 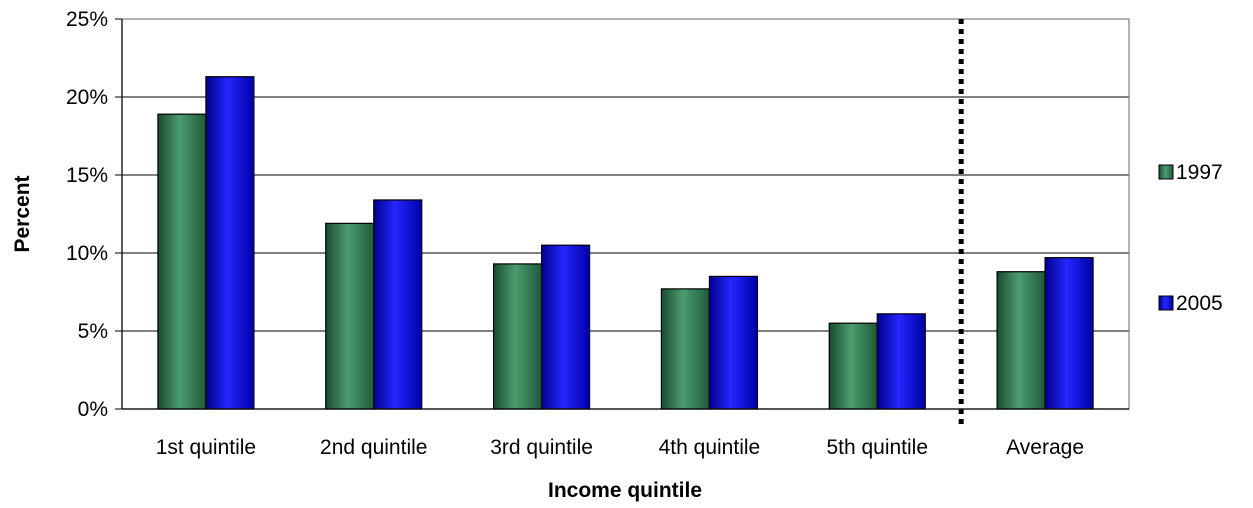 I want to click on bar-2005-average, so click(x=1069, y=333).